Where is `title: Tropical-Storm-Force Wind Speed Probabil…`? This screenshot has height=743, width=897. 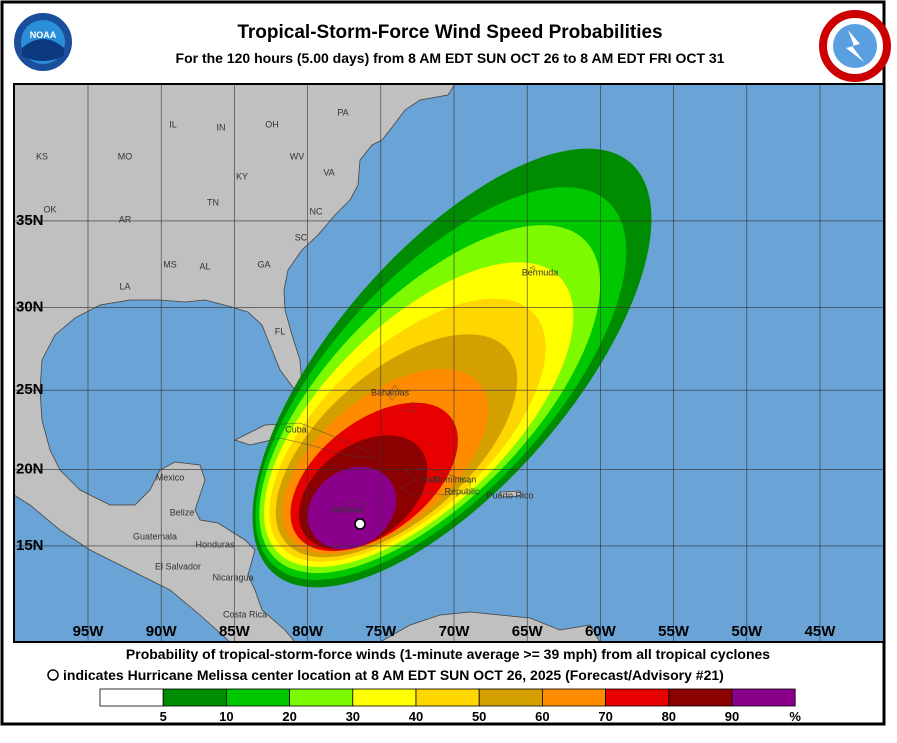 title: Tropical-Storm-Force Wind Speed Probabil… is located at coordinates (449, 32).